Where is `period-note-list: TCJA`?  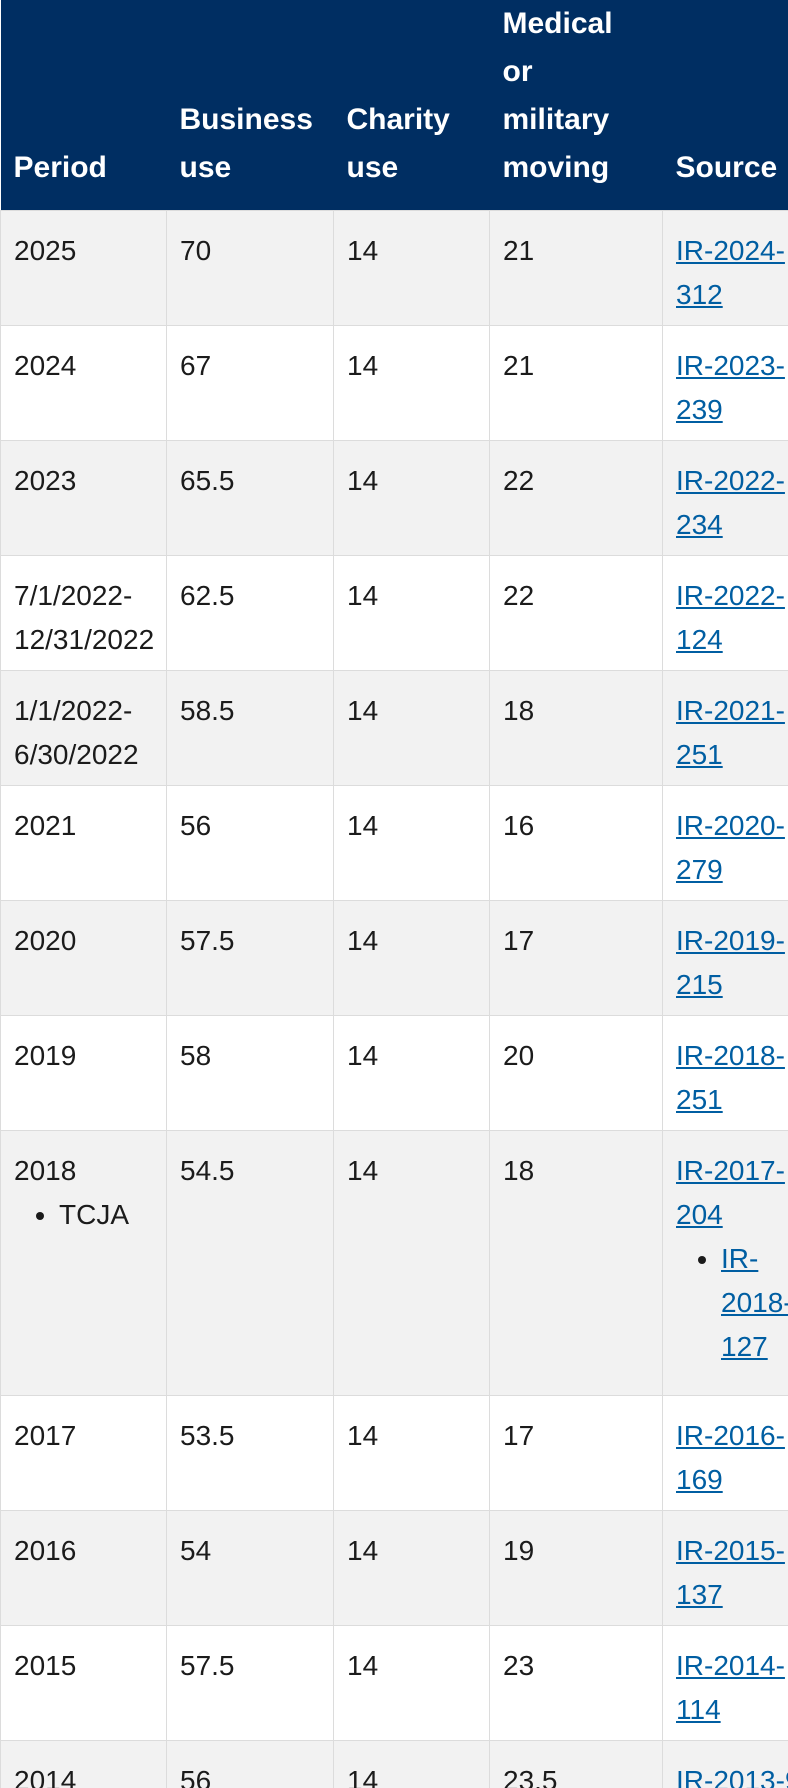 period-note-list: TCJA is located at coordinates (86, 1215).